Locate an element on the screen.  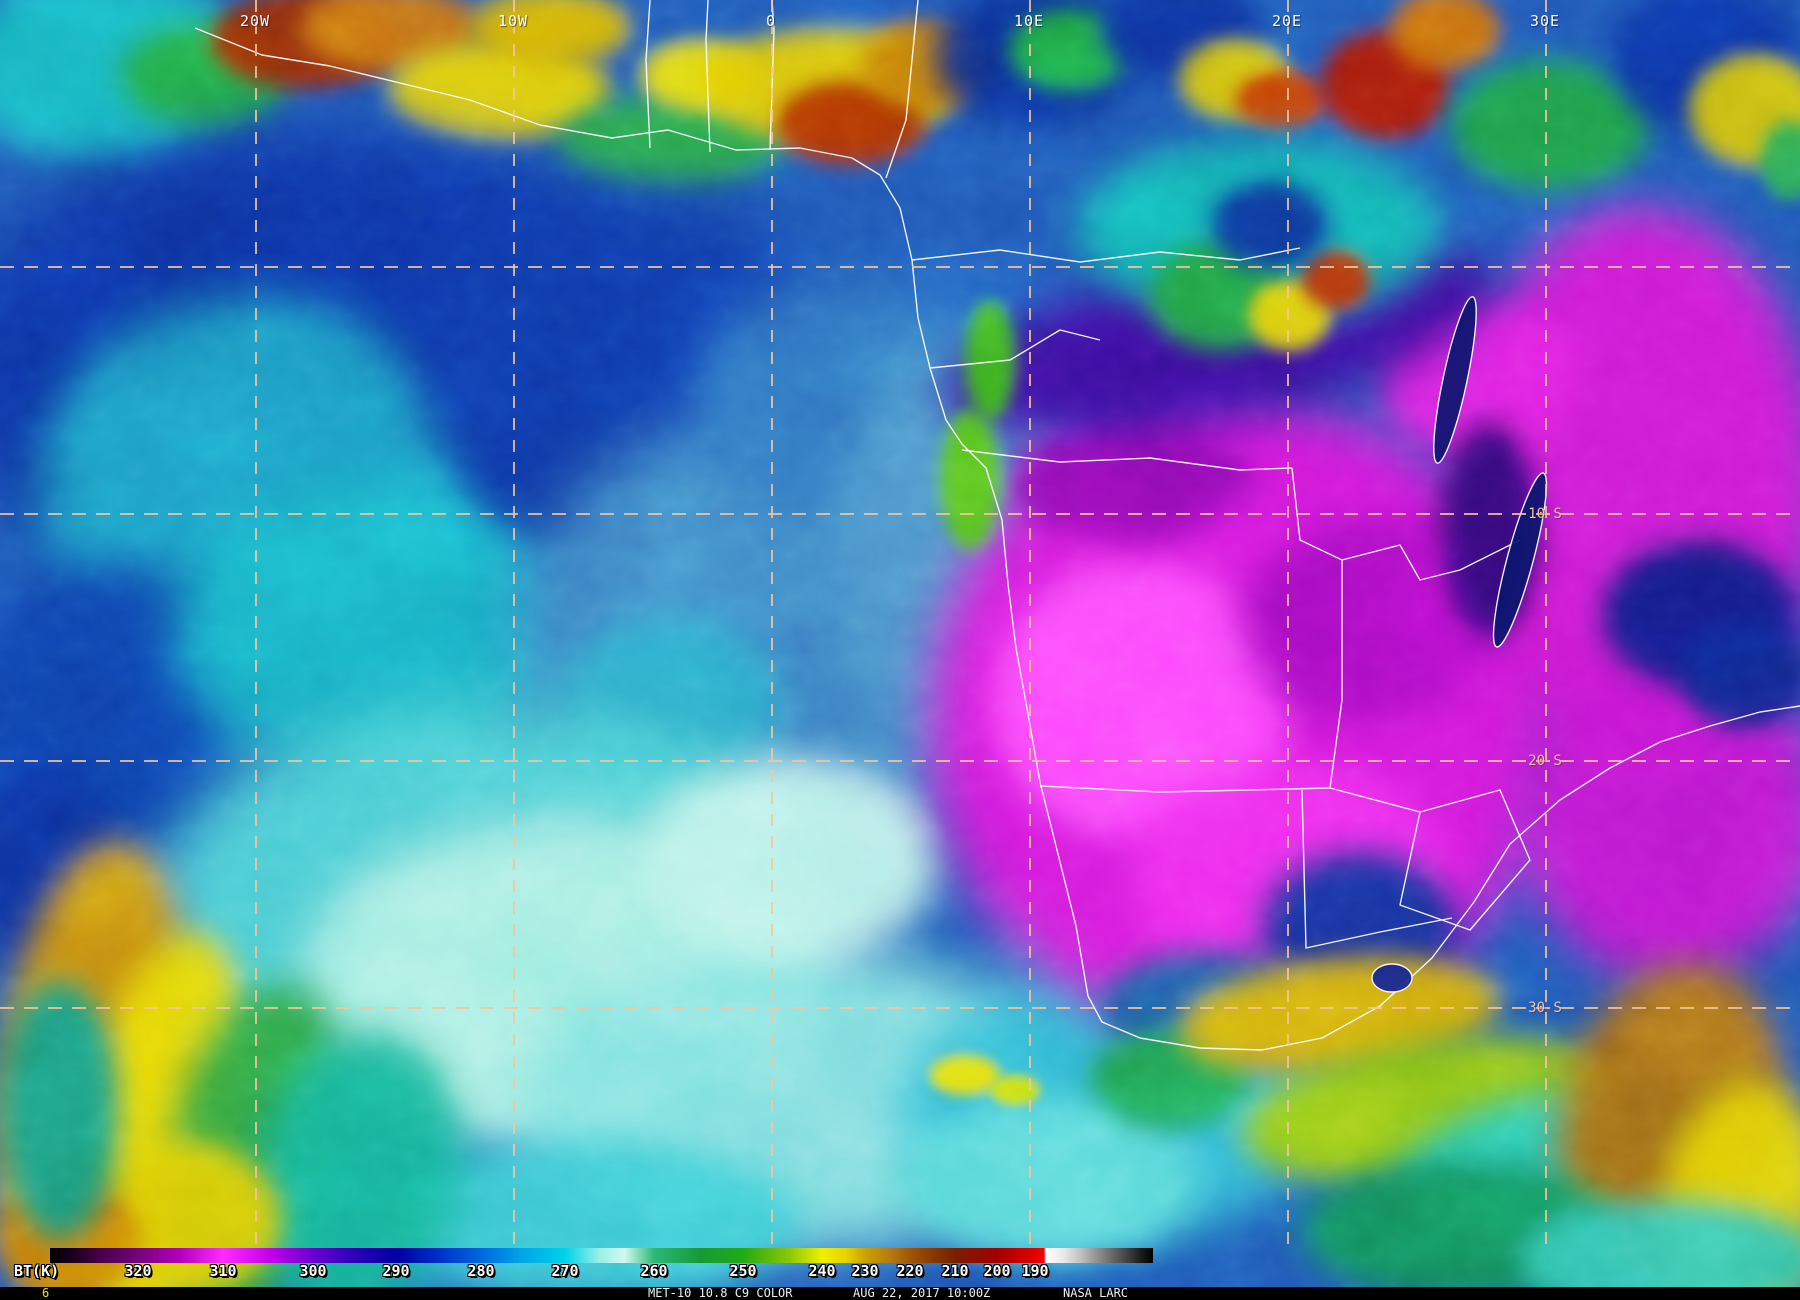
latitude-label: 10 S is located at coordinates (1545, 514).